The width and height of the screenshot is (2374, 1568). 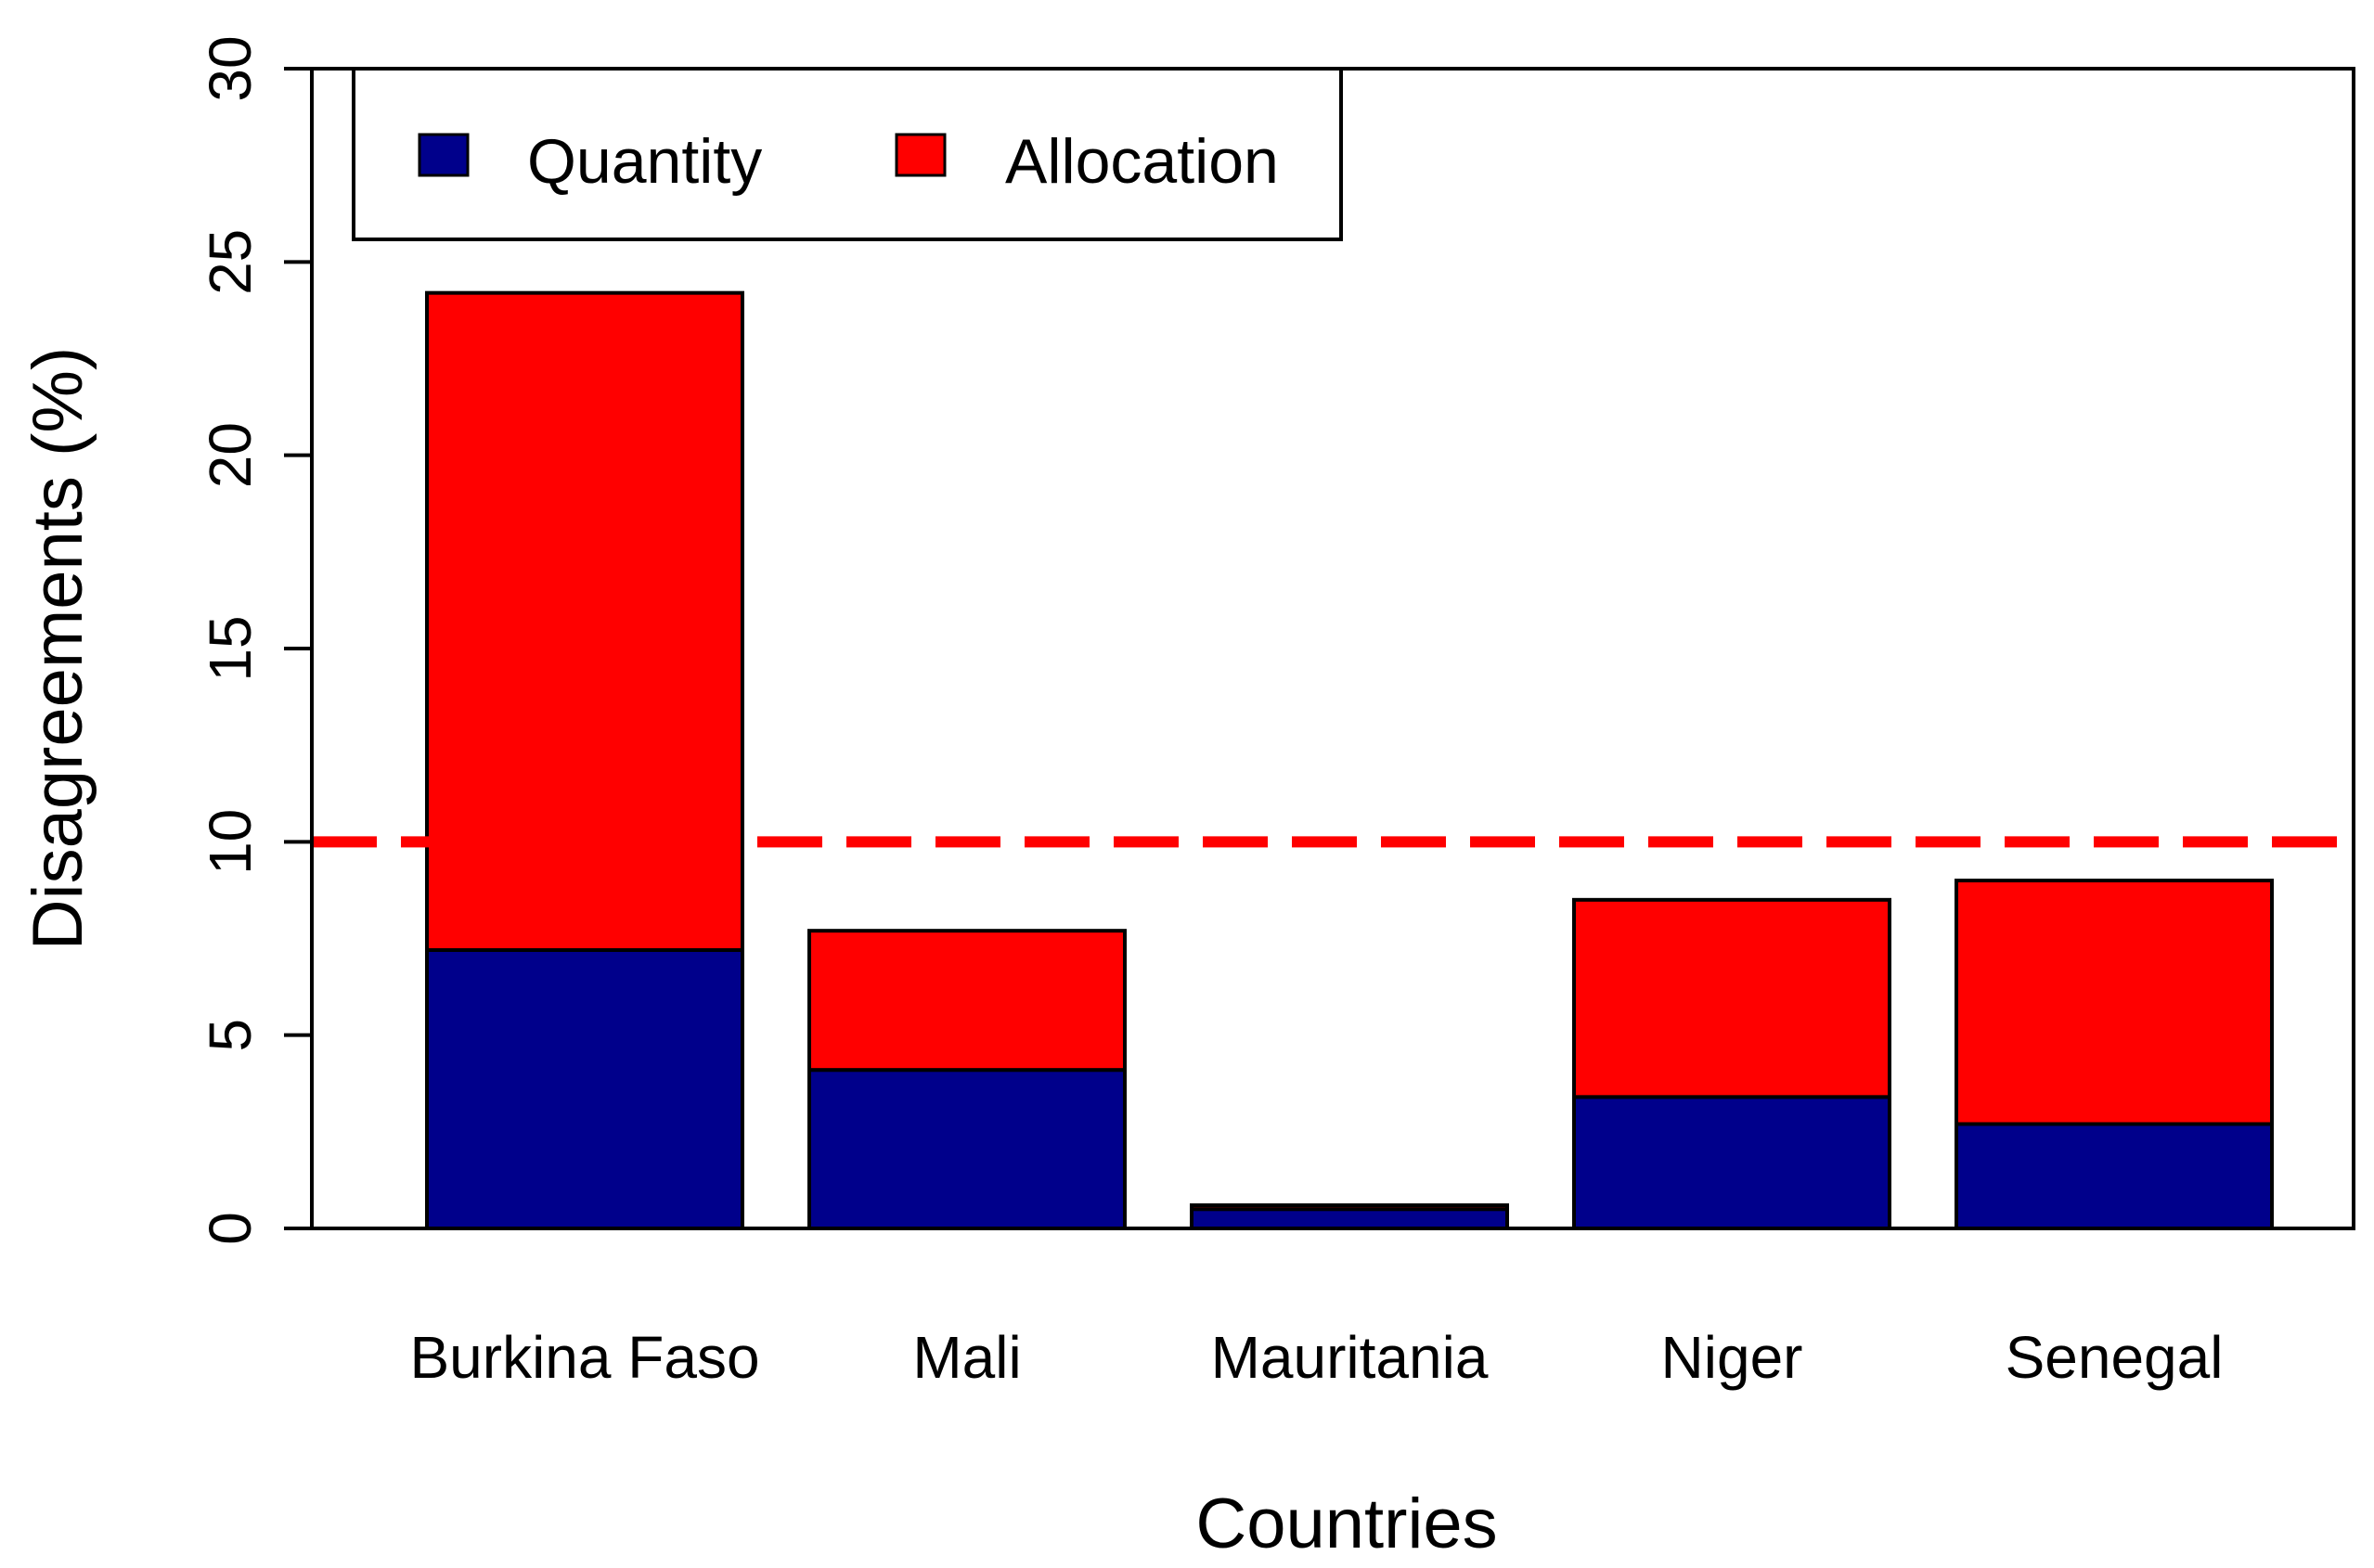 I want to click on legend-swatch-quantity, so click(x=444, y=155).